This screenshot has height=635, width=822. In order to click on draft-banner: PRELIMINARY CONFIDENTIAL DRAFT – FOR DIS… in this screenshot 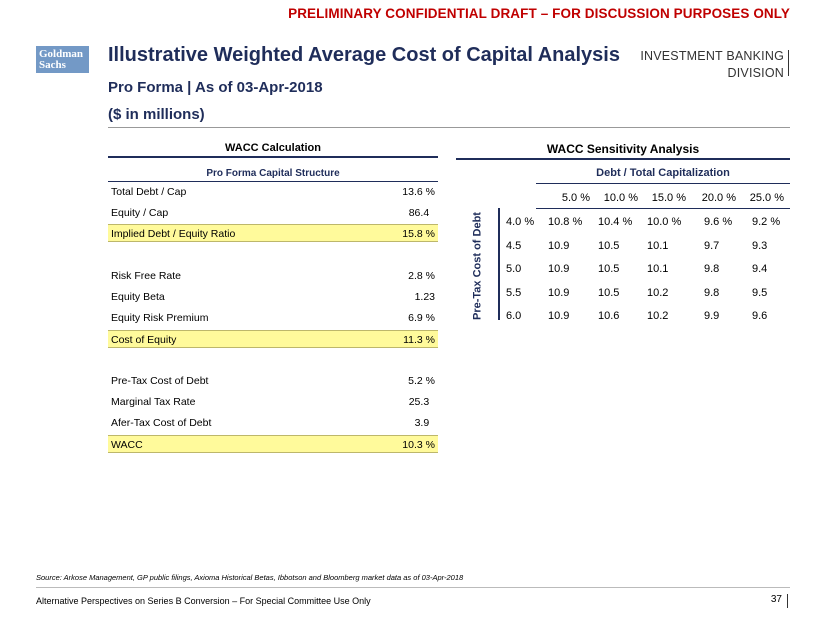, I will do `click(539, 13)`.